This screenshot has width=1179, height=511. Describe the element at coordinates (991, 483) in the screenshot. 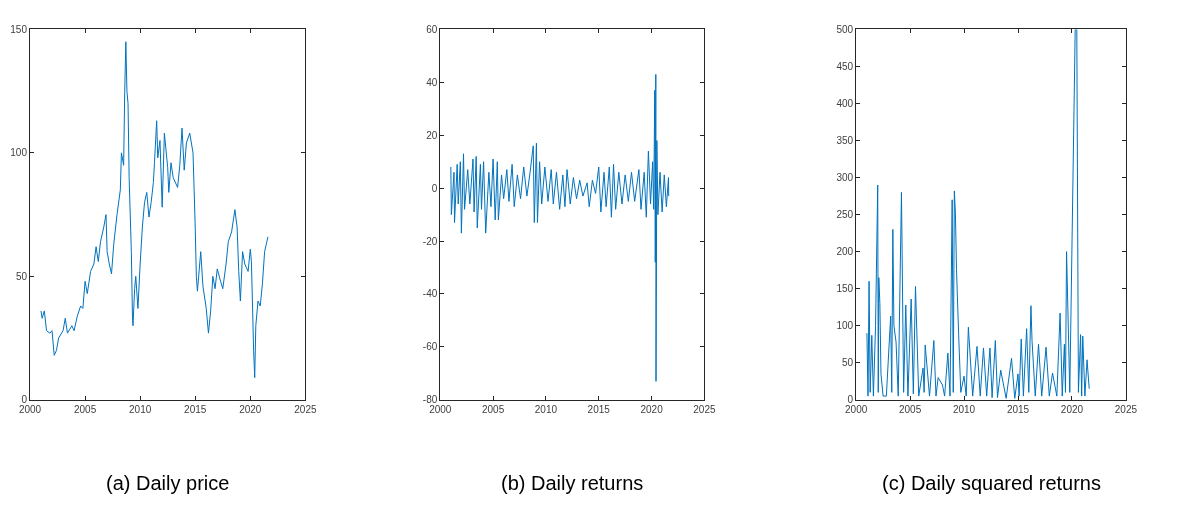

I see `text: (c) Daily squared returns` at that location.